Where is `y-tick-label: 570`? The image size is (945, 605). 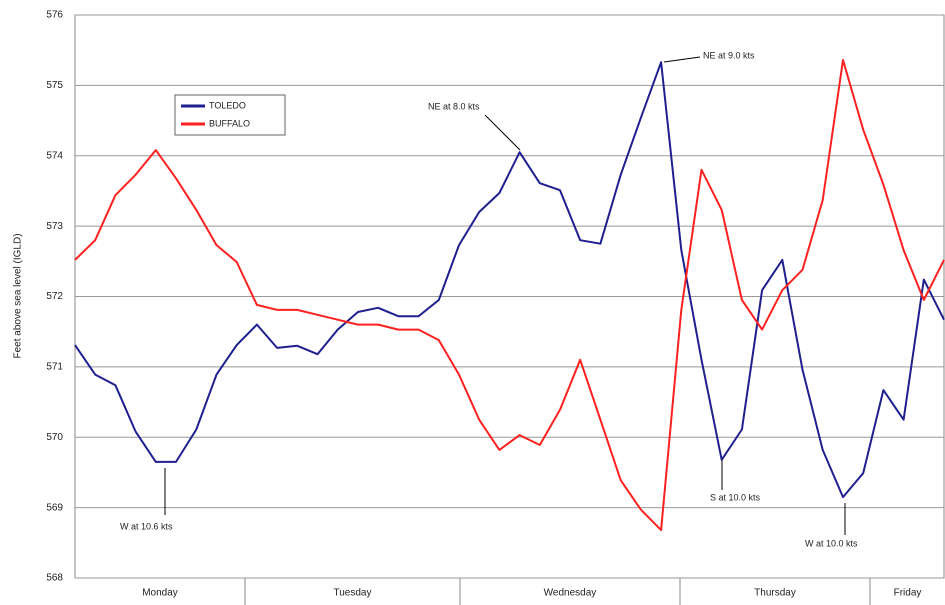 y-tick-label: 570 is located at coordinates (54, 437).